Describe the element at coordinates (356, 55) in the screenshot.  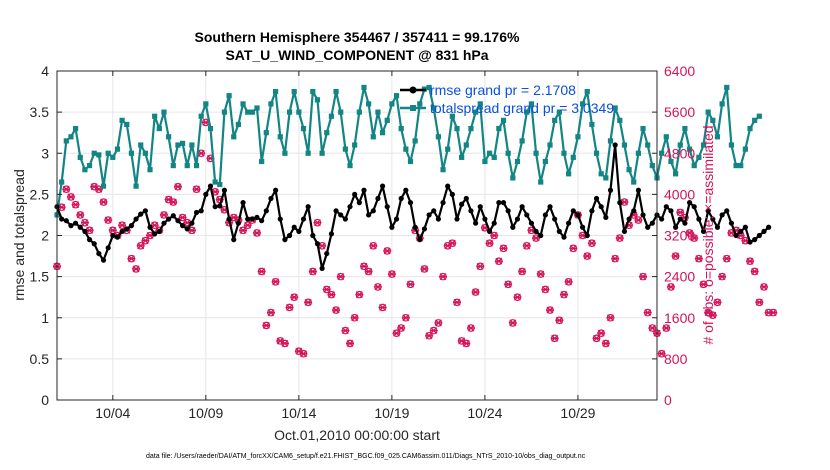
I see `chart-title-line2: SAT_U_WIND_COMPONENT @ 831 hPa` at that location.